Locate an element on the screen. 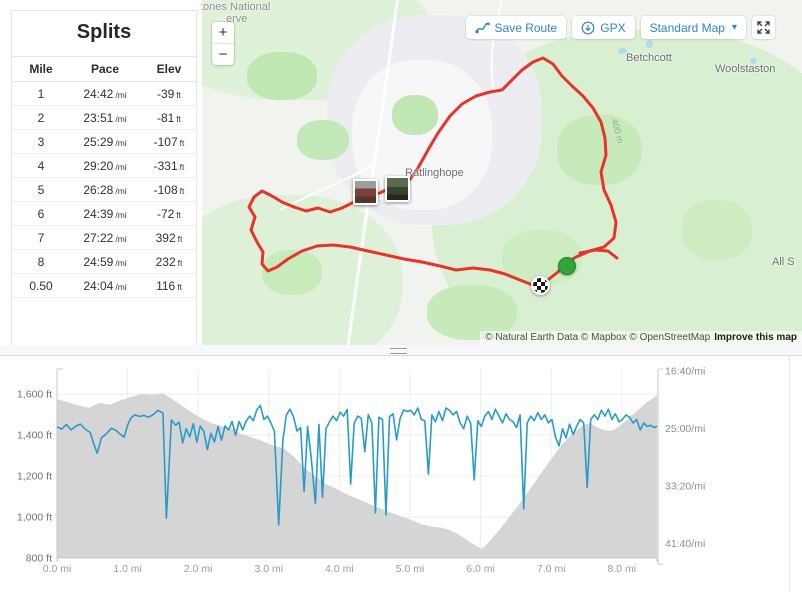 The image size is (802, 592). mile-cell: 1 is located at coordinates (41, 93).